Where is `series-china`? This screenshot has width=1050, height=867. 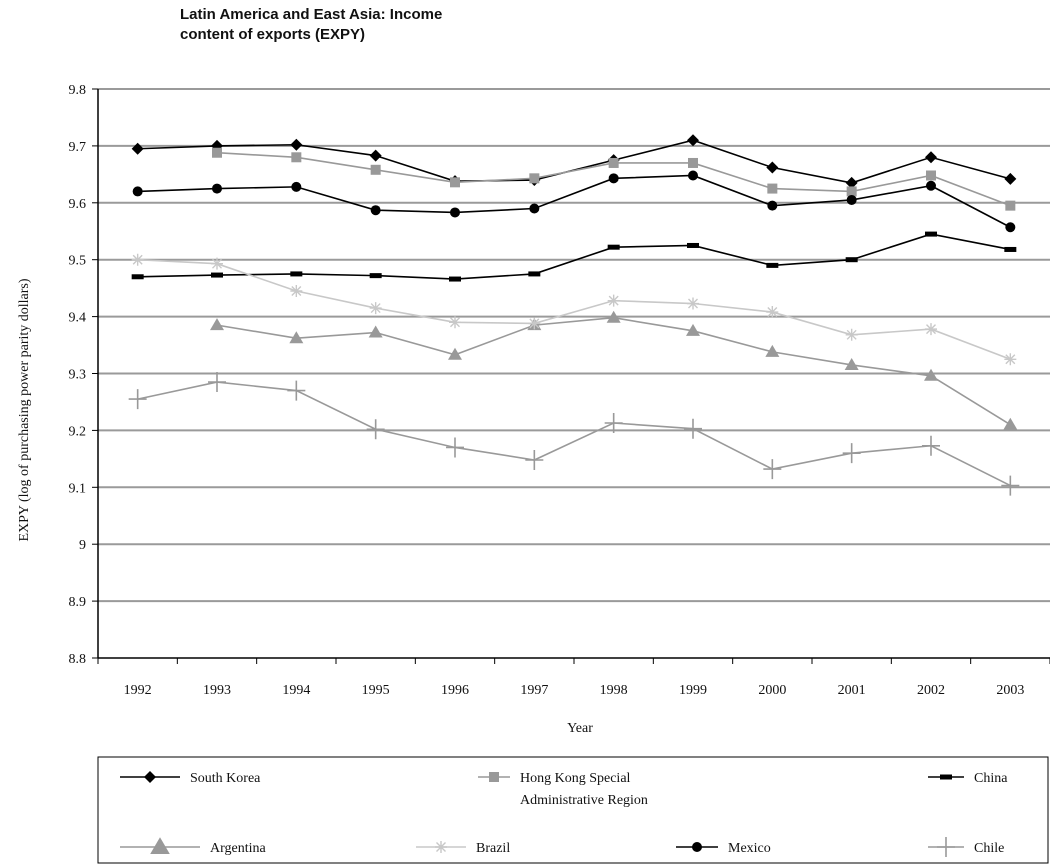
series-china is located at coordinates (574, 256).